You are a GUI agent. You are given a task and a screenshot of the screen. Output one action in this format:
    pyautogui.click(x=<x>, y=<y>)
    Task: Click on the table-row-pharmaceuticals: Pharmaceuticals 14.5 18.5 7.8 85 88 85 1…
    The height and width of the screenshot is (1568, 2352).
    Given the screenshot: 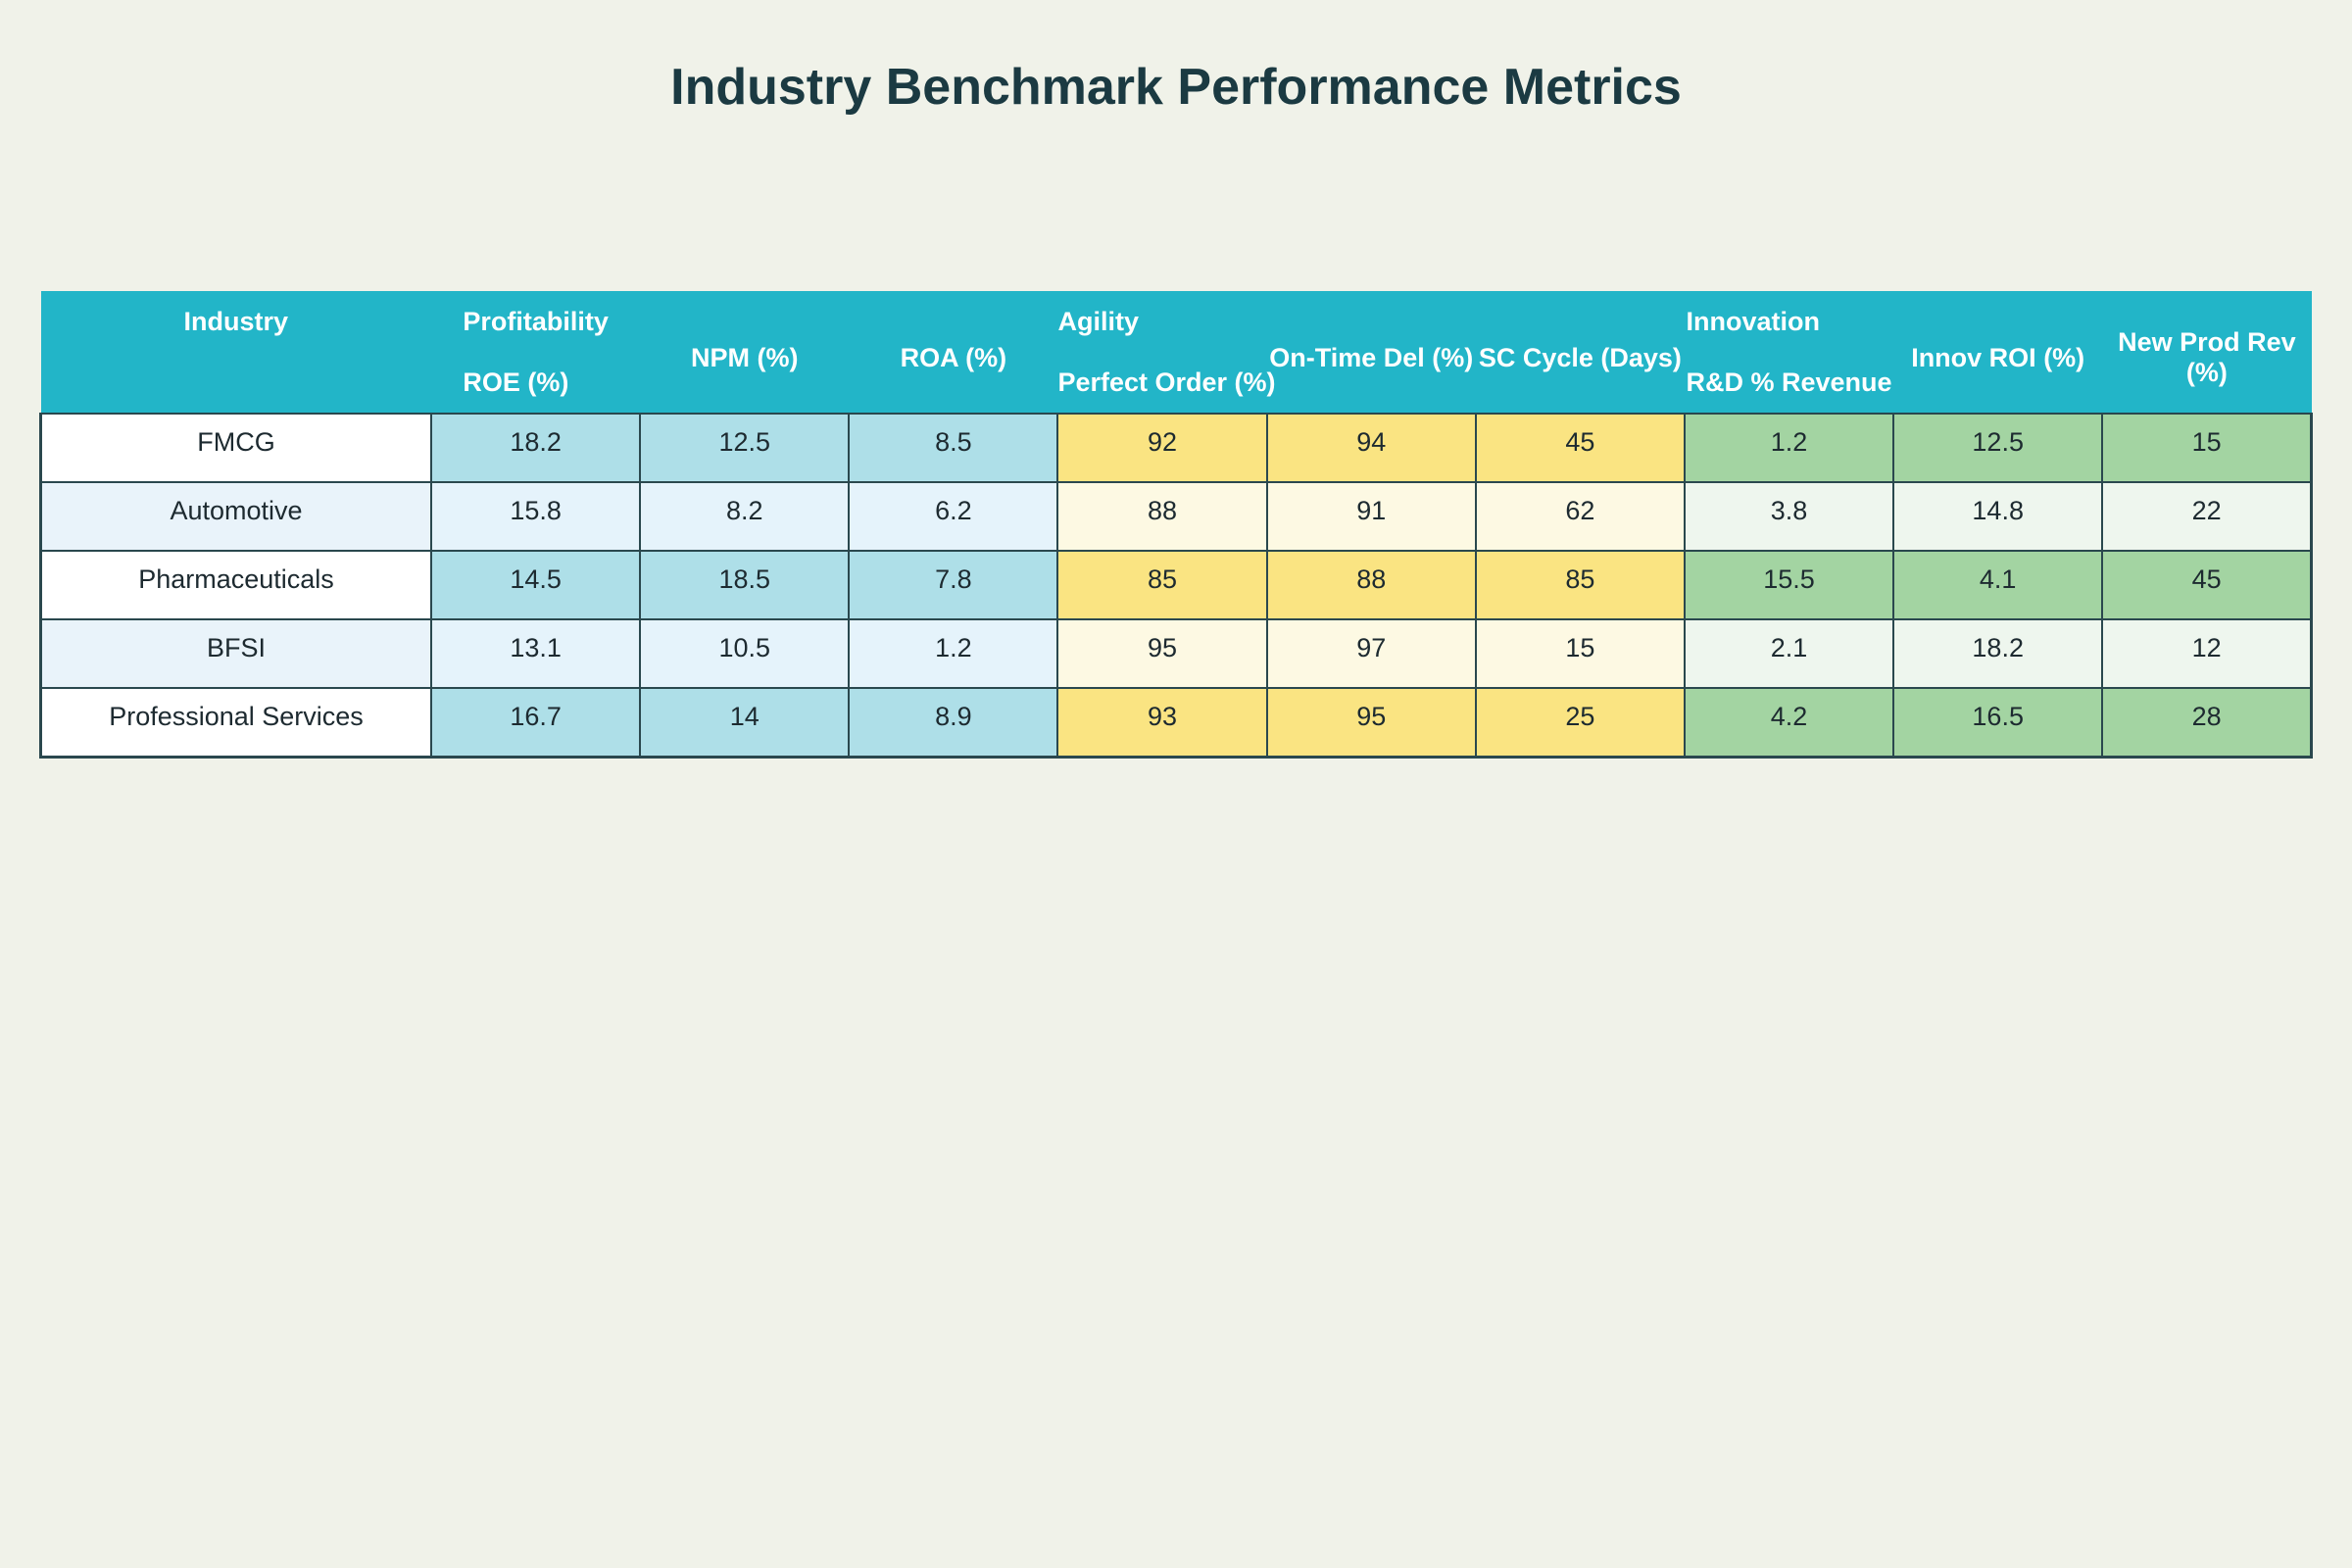 What is the action you would take?
    pyautogui.click(x=1176, y=585)
    